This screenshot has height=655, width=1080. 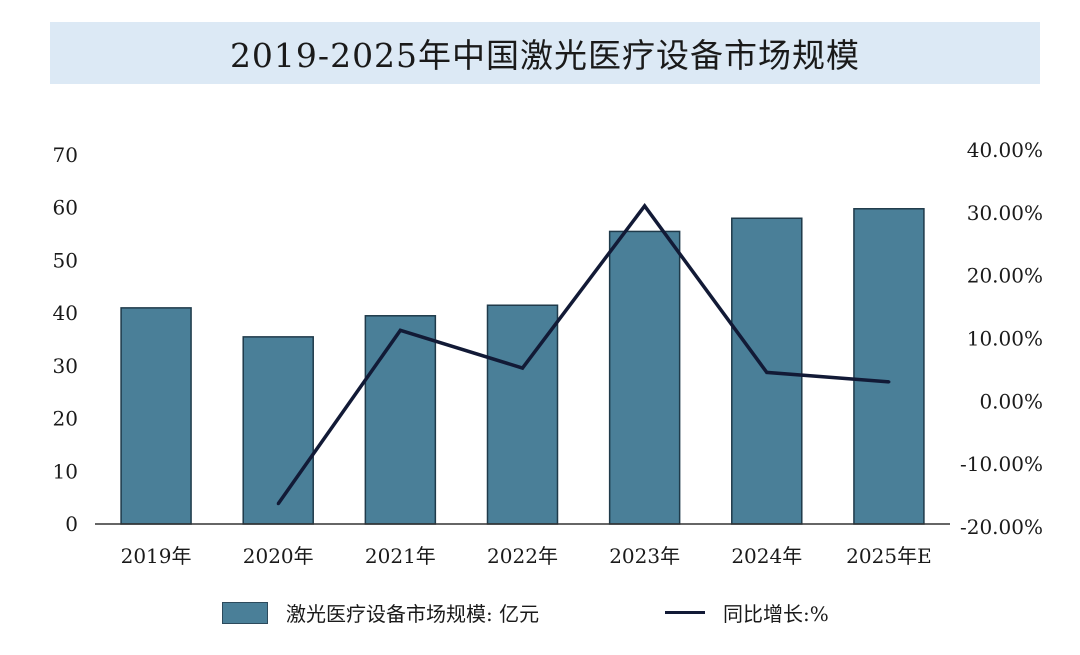 What do you see at coordinates (65, 155) in the screenshot?
I see `y-left-tick-label: 70` at bounding box center [65, 155].